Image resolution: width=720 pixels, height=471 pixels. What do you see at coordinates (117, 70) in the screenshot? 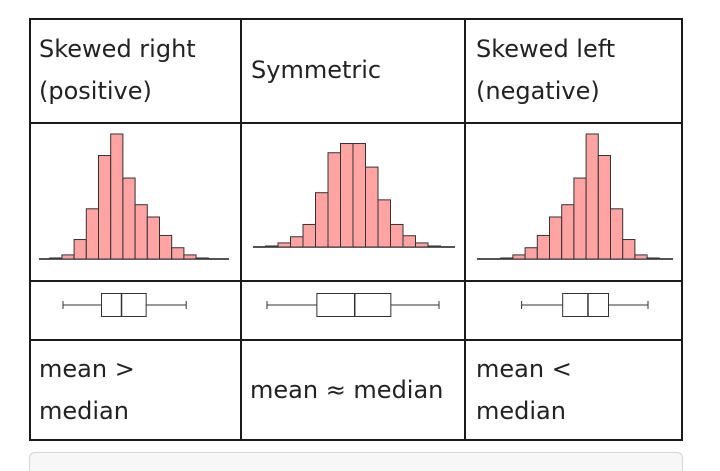
I see `header-skewed-right: Skewed right (positive)` at bounding box center [117, 70].